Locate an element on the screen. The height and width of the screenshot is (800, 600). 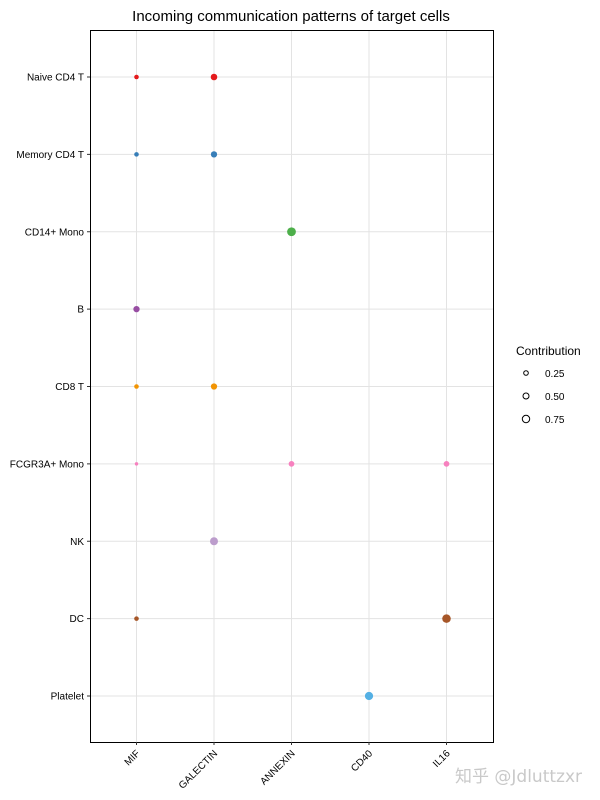
x-axis: MIF GALECTIN ANNEXIN CD40 IL16 is located at coordinates (288, 766).